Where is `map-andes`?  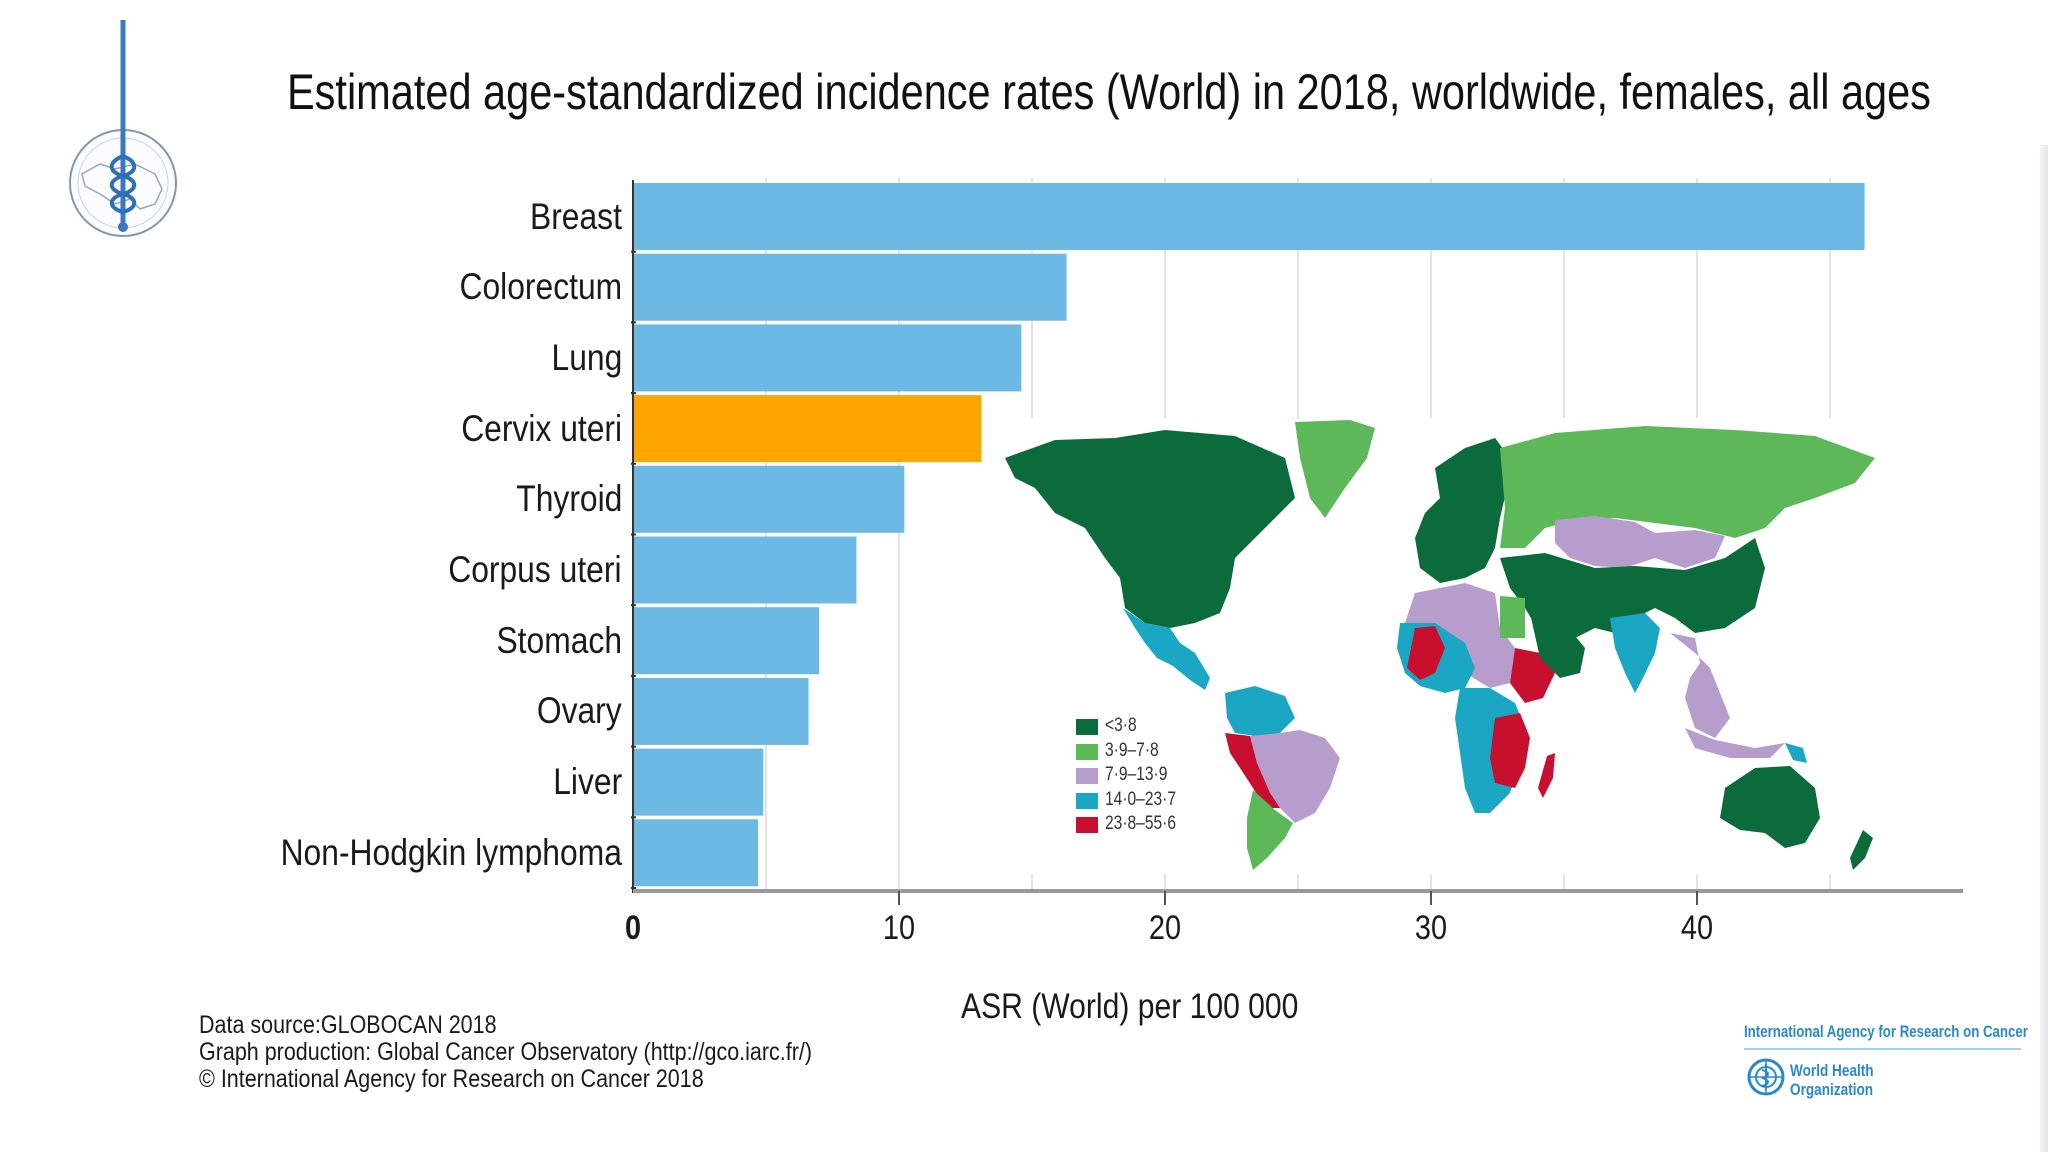
map-andes is located at coordinates (1252, 770).